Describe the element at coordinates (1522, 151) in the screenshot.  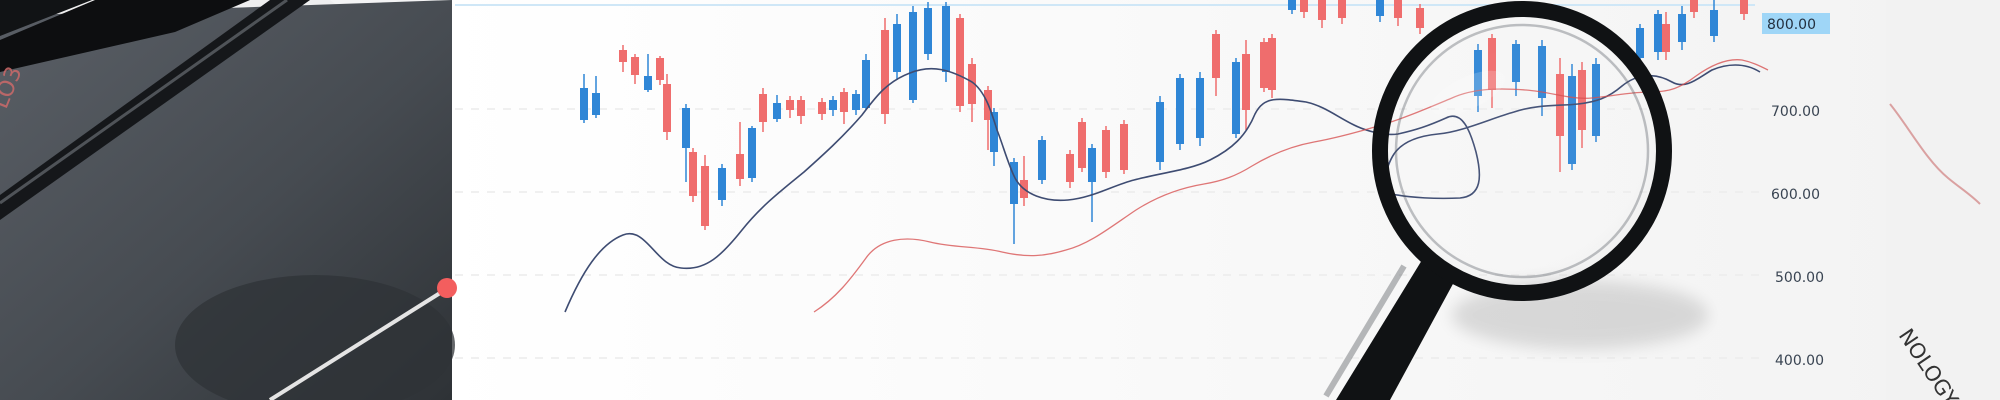
I see `magnifier-lens` at that location.